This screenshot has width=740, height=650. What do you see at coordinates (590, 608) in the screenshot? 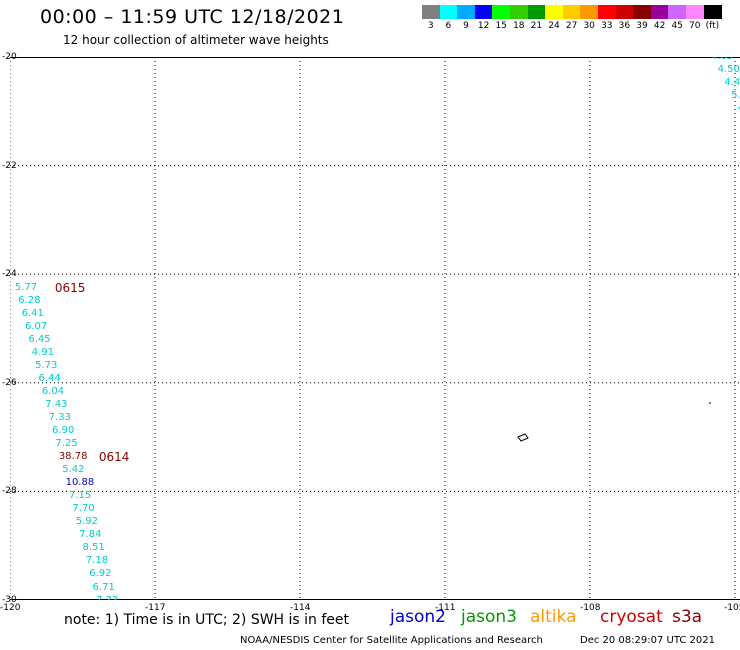
I see `lon-label: -108` at bounding box center [590, 608].